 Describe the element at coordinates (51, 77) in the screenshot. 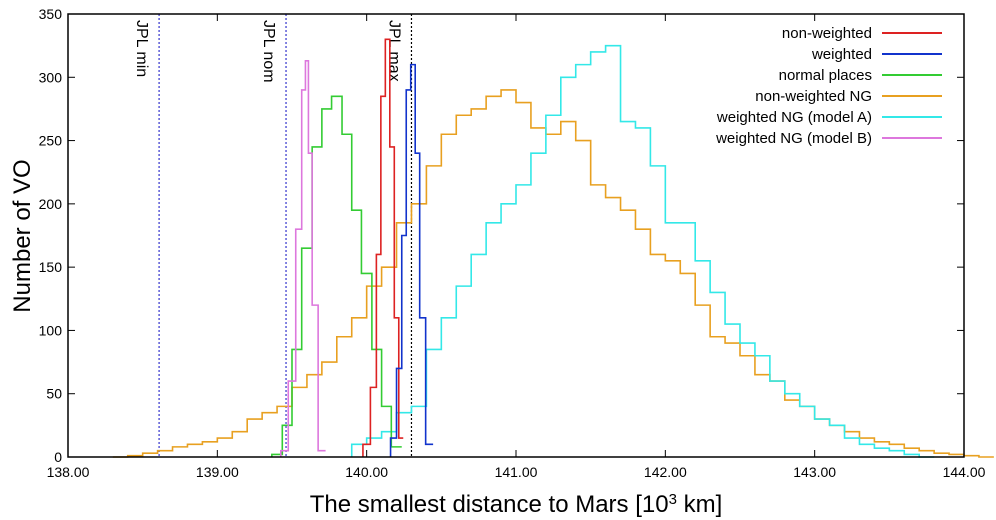

I see `y-tick-label: 300` at that location.